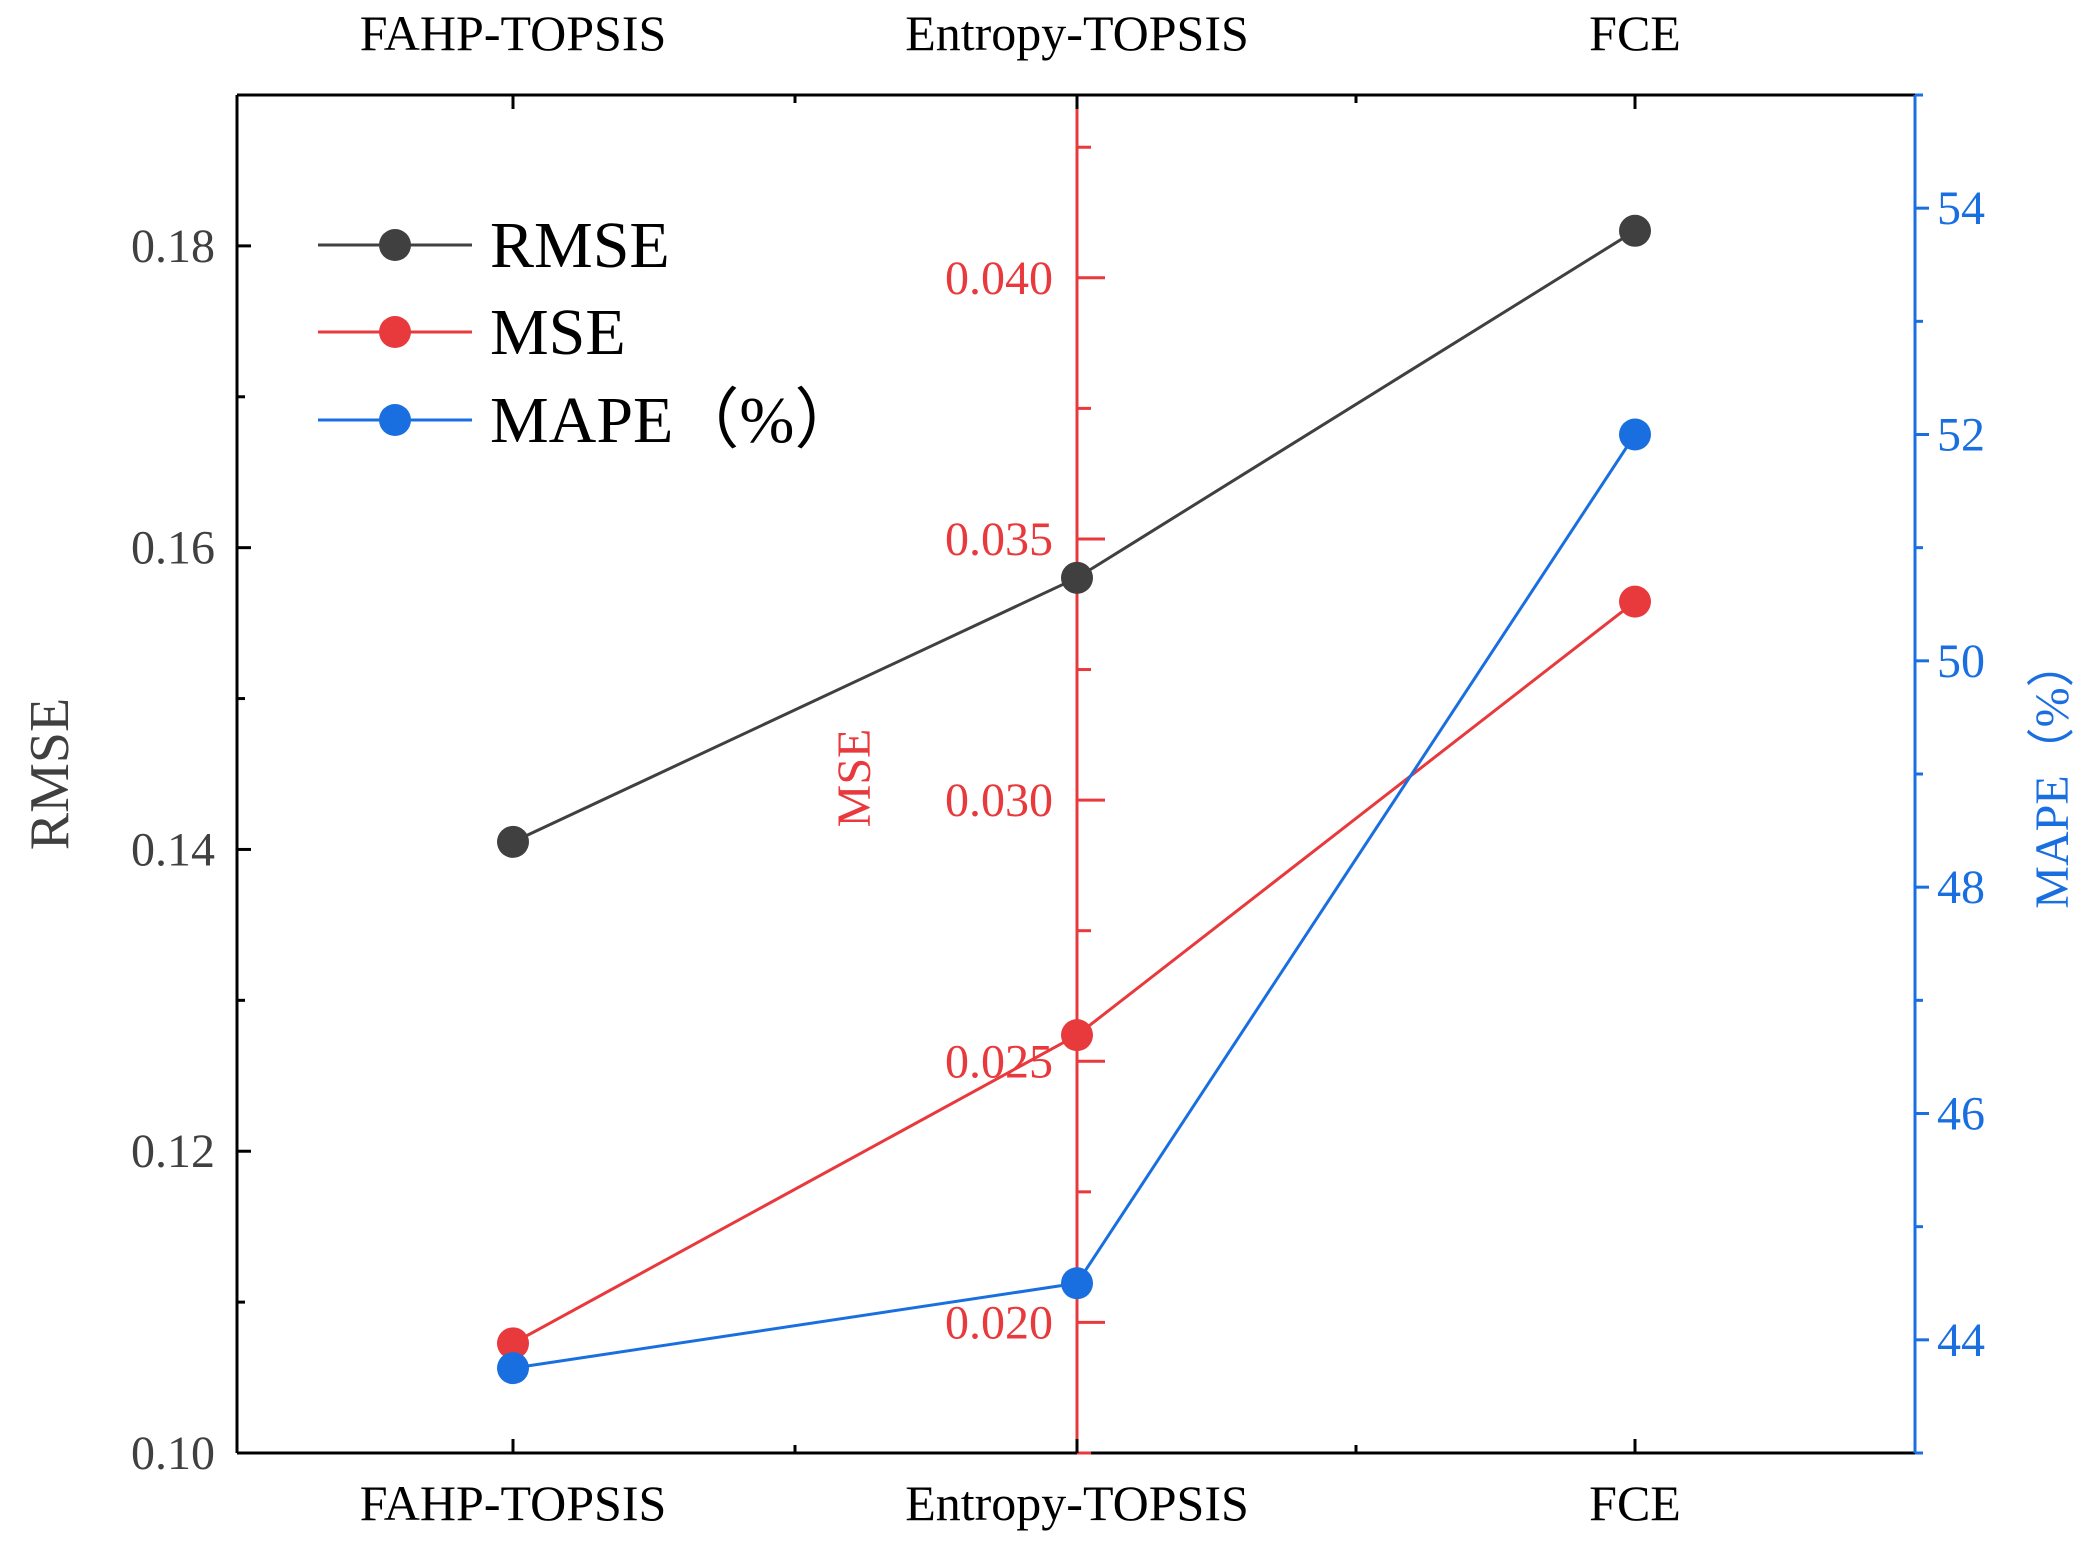  Describe the element at coordinates (1961, 661) in the screenshot. I see `right-tick-label: 50` at that location.